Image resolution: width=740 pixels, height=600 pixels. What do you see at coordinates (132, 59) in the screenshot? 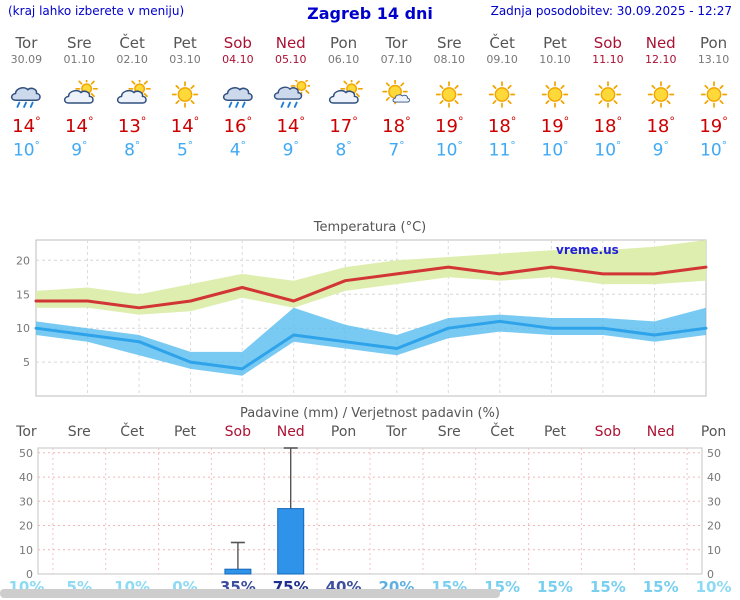
I see `day-date: 02.10` at bounding box center [132, 59].